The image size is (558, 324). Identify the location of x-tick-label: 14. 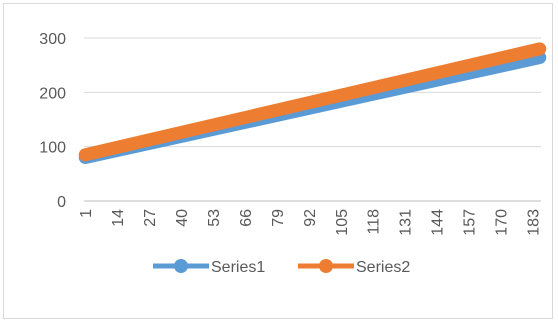
(118, 218).